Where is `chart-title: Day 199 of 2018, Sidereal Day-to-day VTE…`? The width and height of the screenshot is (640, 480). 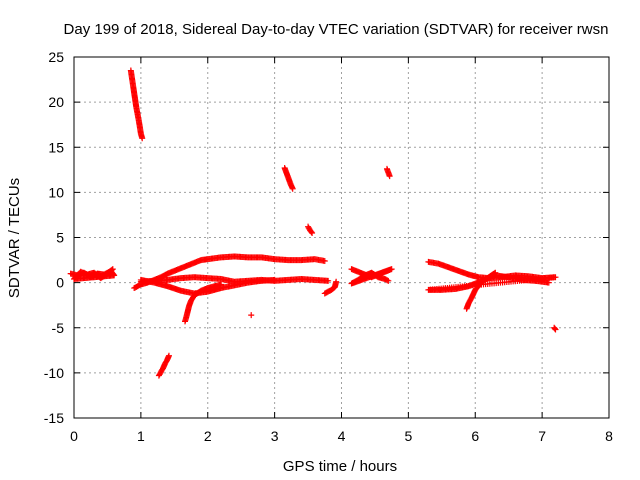 chart-title: Day 199 of 2018, Sidereal Day-to-day VTE… is located at coordinates (336, 29).